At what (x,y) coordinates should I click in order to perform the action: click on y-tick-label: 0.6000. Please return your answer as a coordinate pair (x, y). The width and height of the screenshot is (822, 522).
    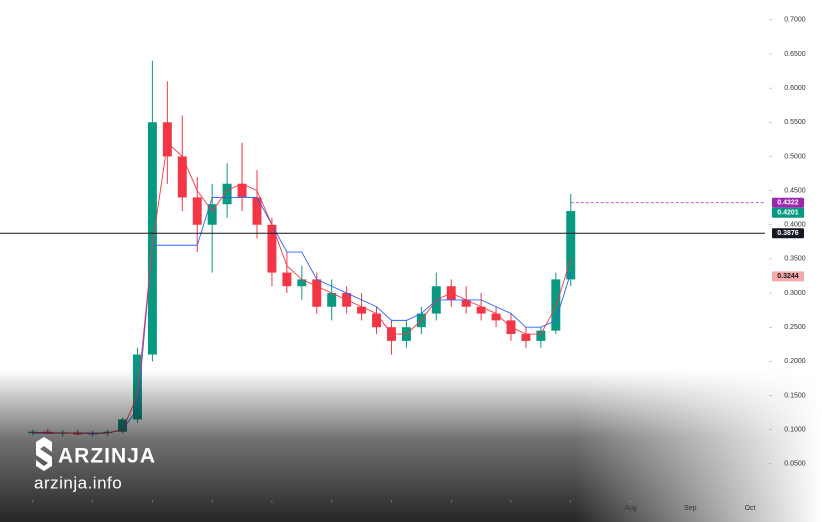
    Looking at the image, I should click on (795, 88).